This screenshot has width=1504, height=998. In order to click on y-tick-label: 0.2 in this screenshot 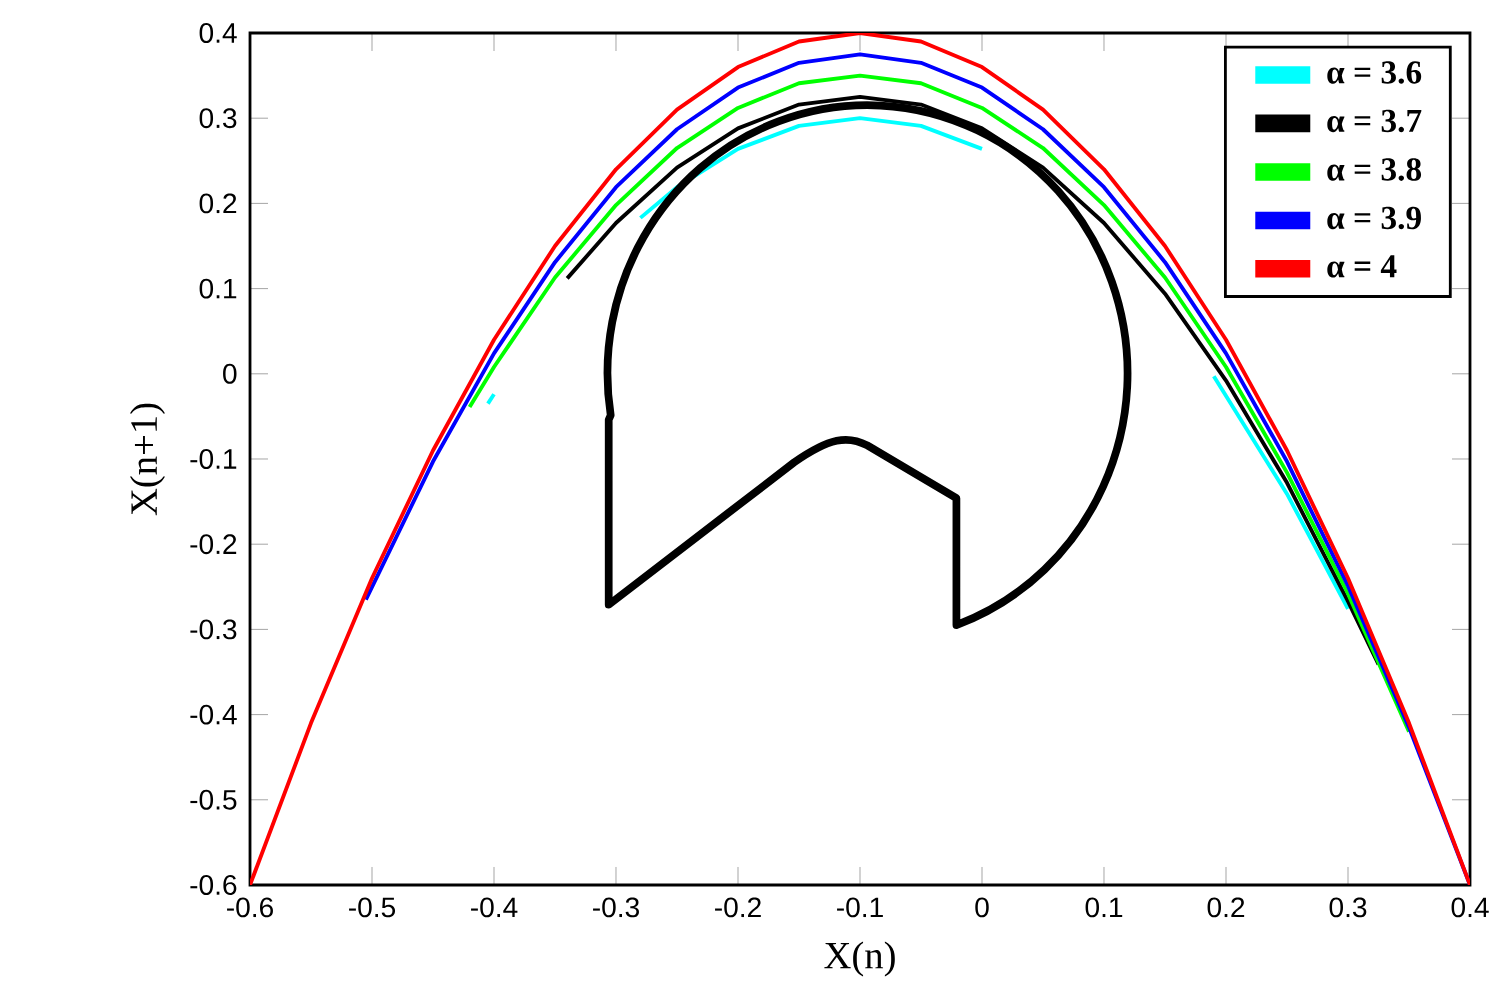, I will do `click(218, 203)`.